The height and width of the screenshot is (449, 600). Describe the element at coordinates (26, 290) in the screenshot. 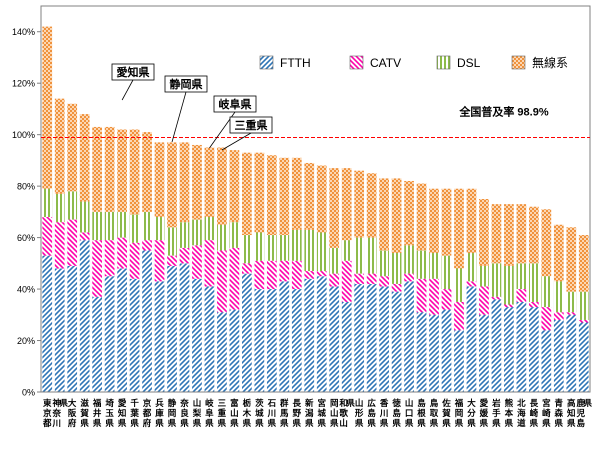

I see `y-tick-label: 40%` at that location.